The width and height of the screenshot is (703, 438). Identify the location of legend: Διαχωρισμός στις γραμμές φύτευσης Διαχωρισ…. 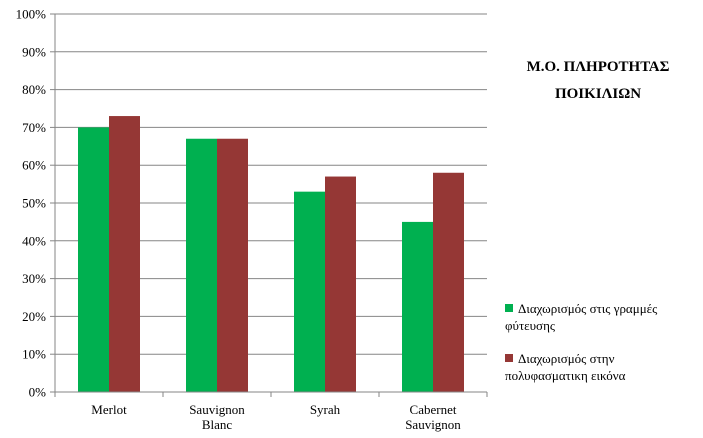
(581, 342).